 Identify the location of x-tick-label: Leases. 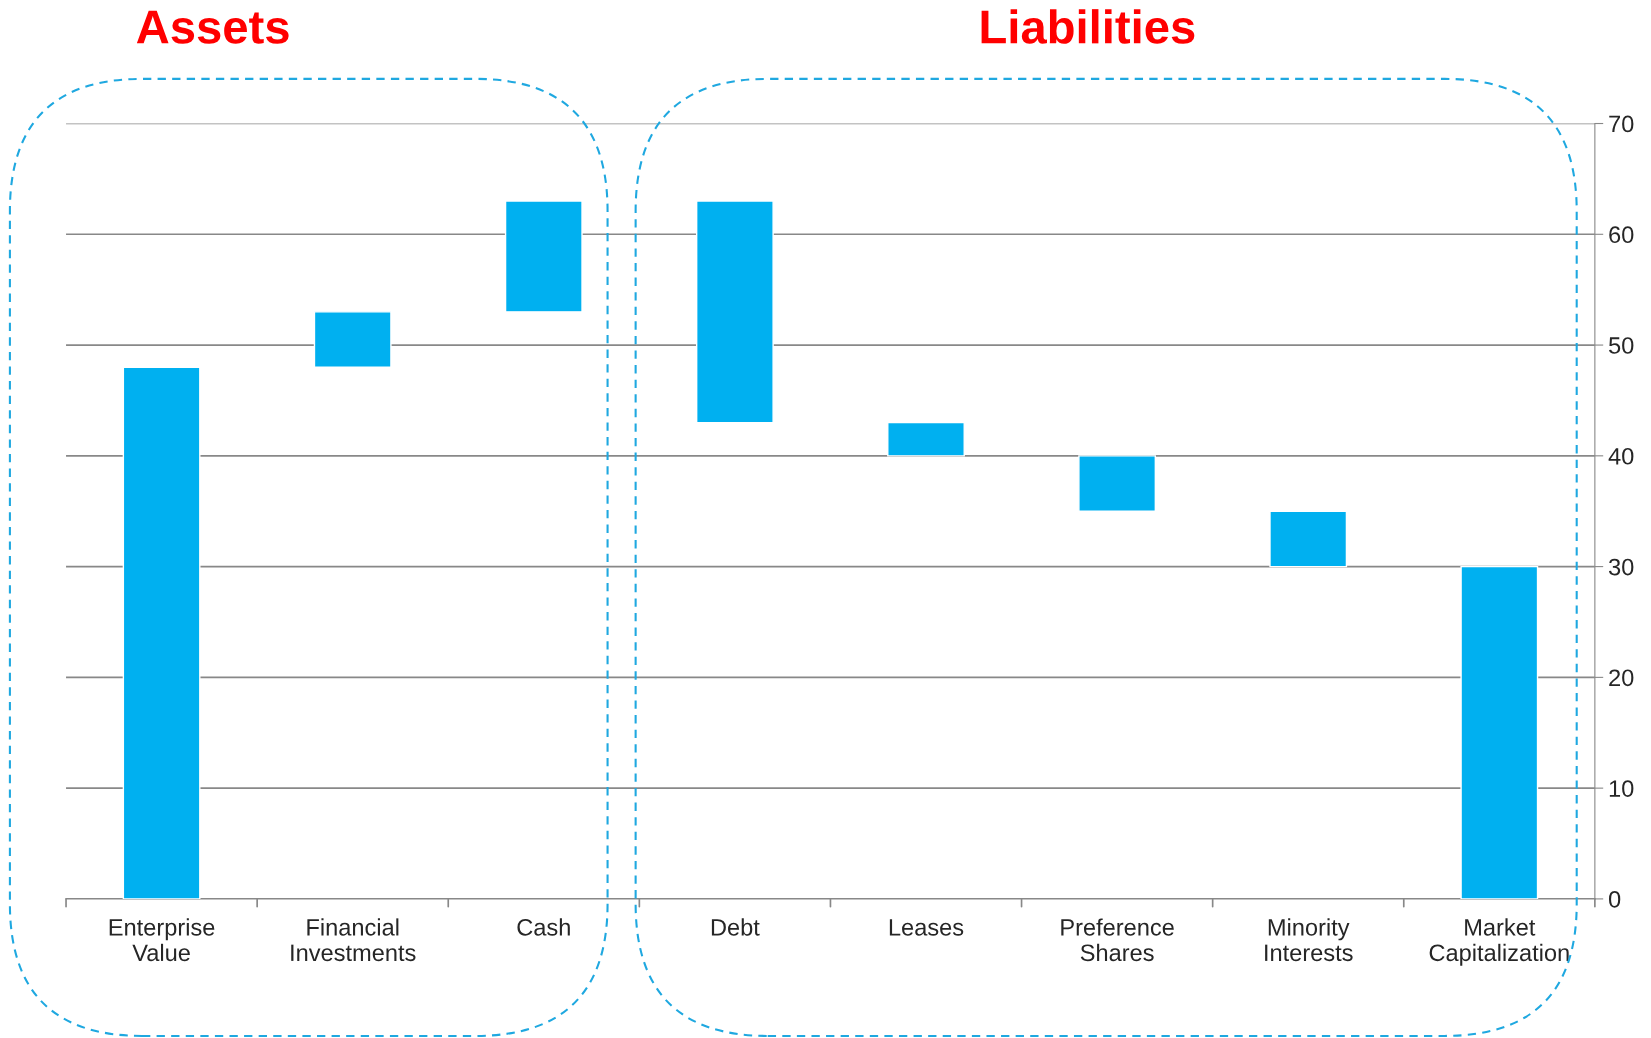
(926, 927).